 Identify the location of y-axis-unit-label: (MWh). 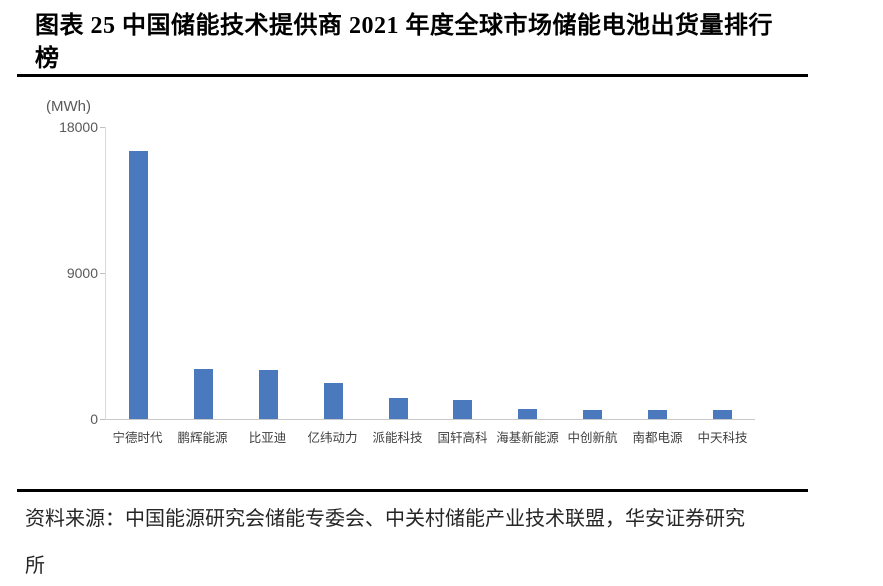
(68, 106).